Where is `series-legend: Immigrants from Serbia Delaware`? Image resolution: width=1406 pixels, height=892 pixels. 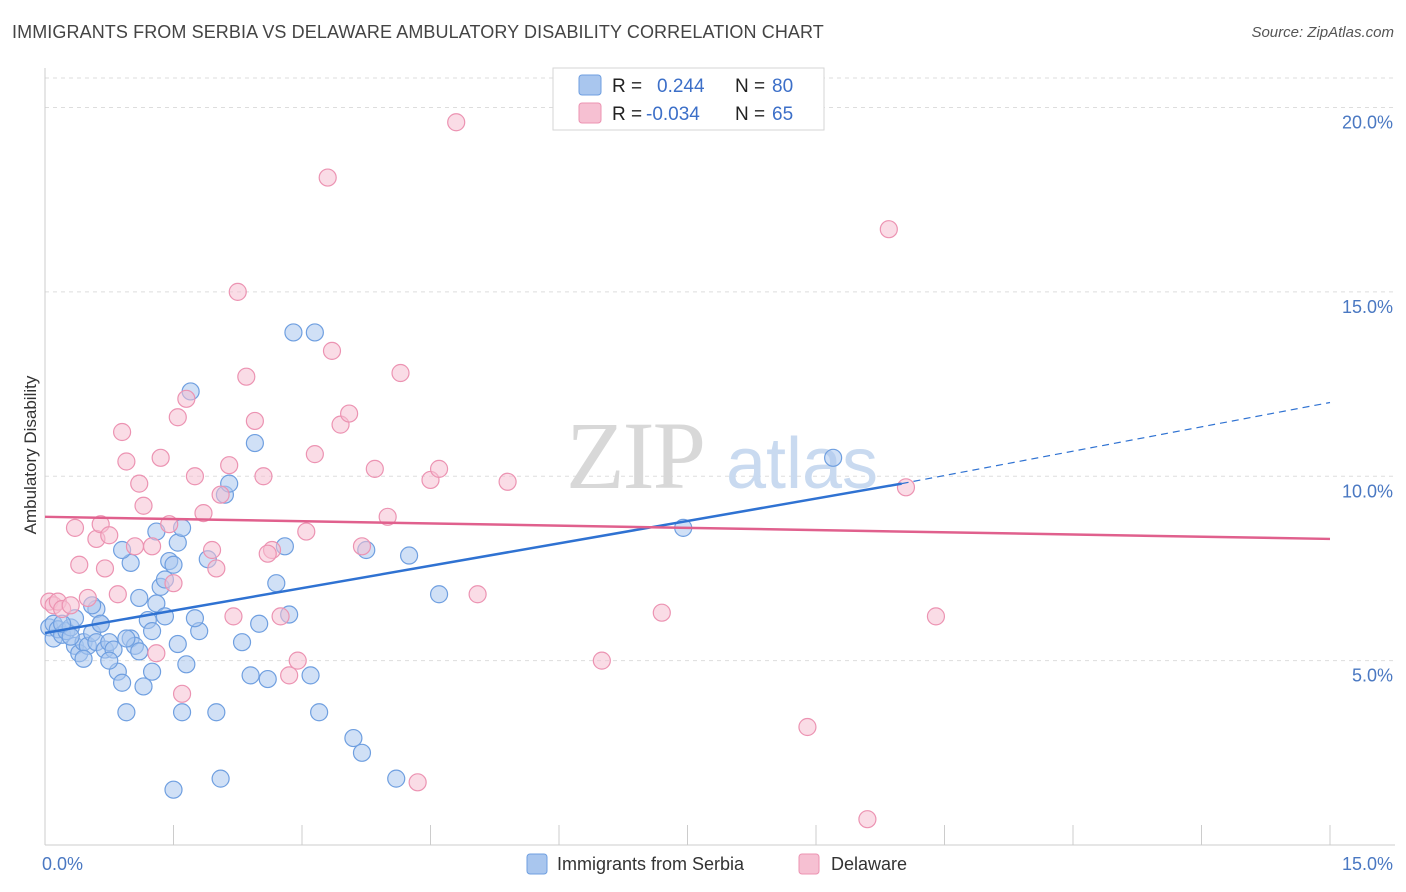 series-legend: Immigrants from Serbia Delaware is located at coordinates (716, 864).